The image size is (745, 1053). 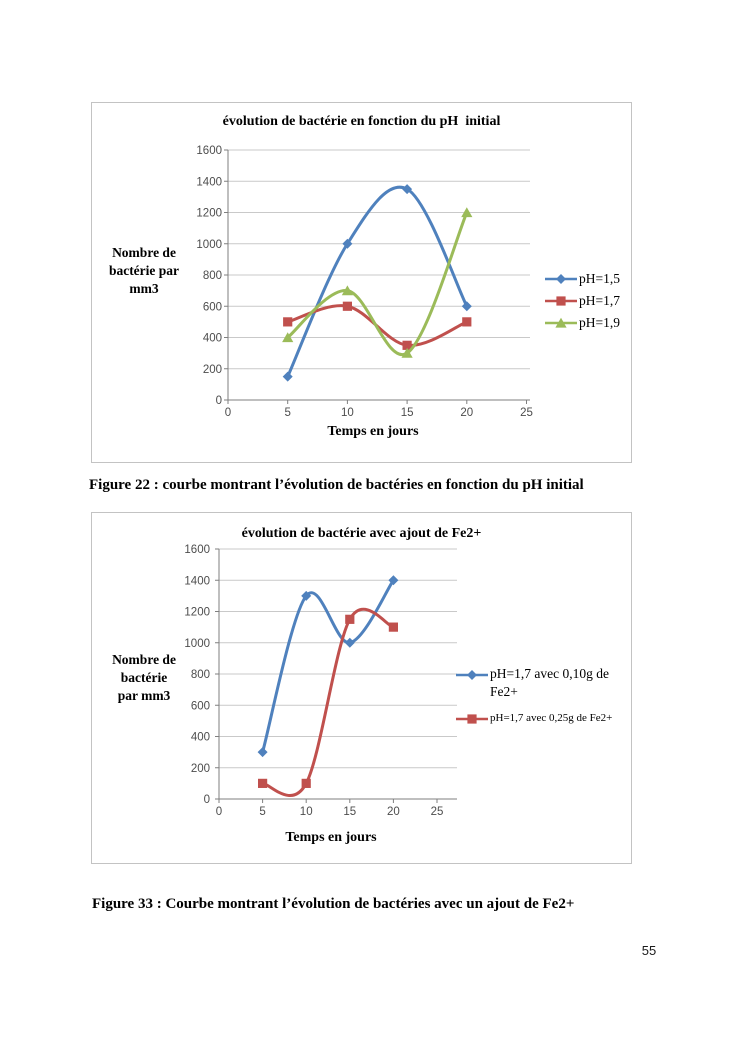 I want to click on y-axis-label-line: par mm3, so click(x=144, y=695).